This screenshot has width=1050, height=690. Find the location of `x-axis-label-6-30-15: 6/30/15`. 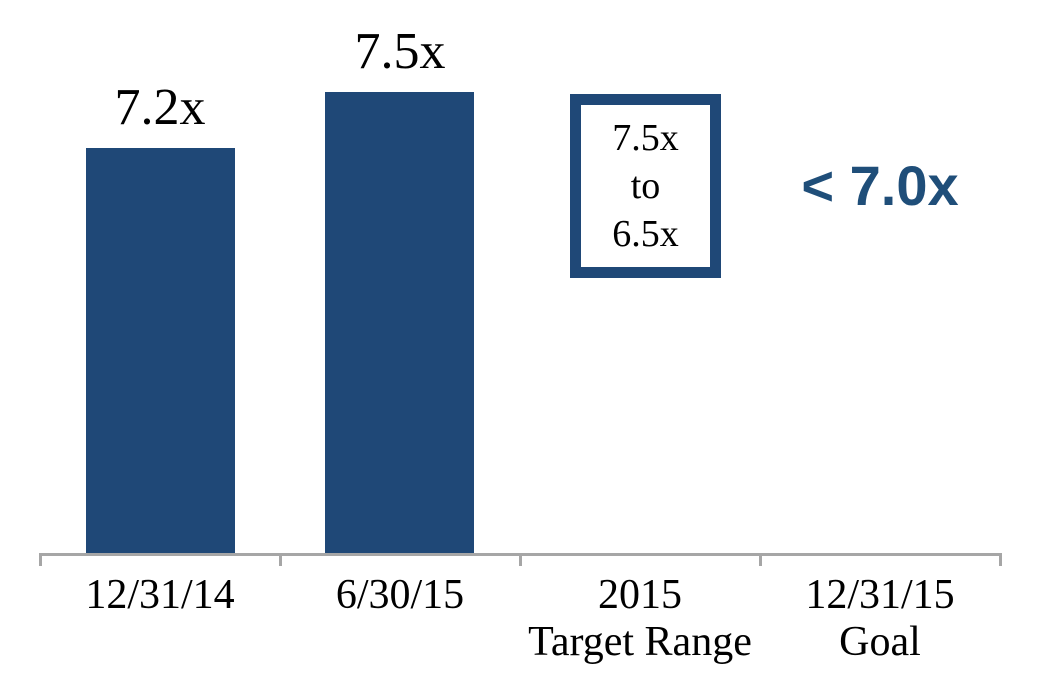

x-axis-label-6-30-15: 6/30/15 is located at coordinates (400, 595).